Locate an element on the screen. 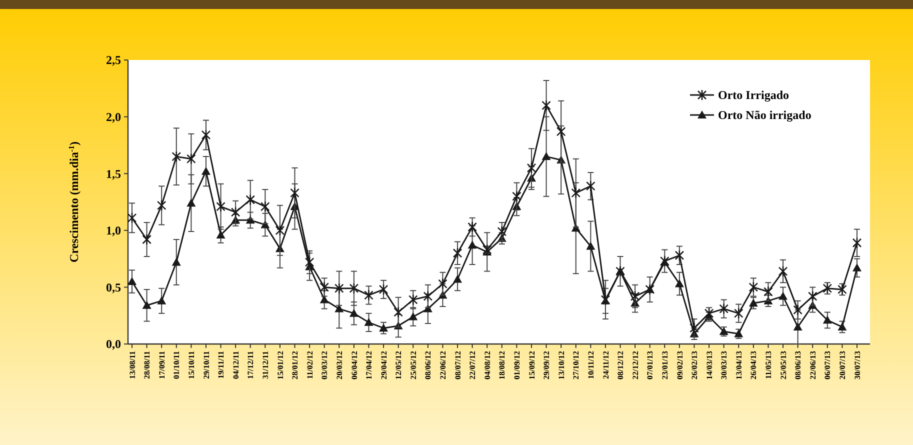  x-tick-label: 17/04/12 is located at coordinates (369, 365).